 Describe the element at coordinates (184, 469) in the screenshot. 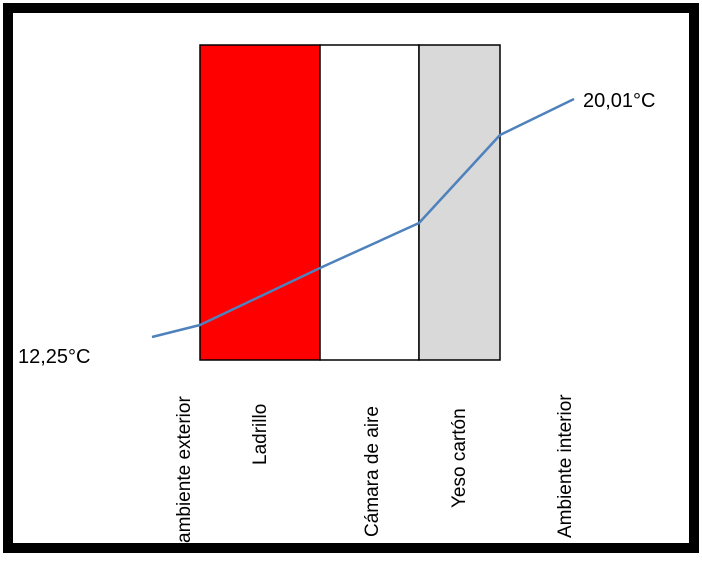

I see `layer-label-ambiente-exterior: ambiente exterior` at that location.